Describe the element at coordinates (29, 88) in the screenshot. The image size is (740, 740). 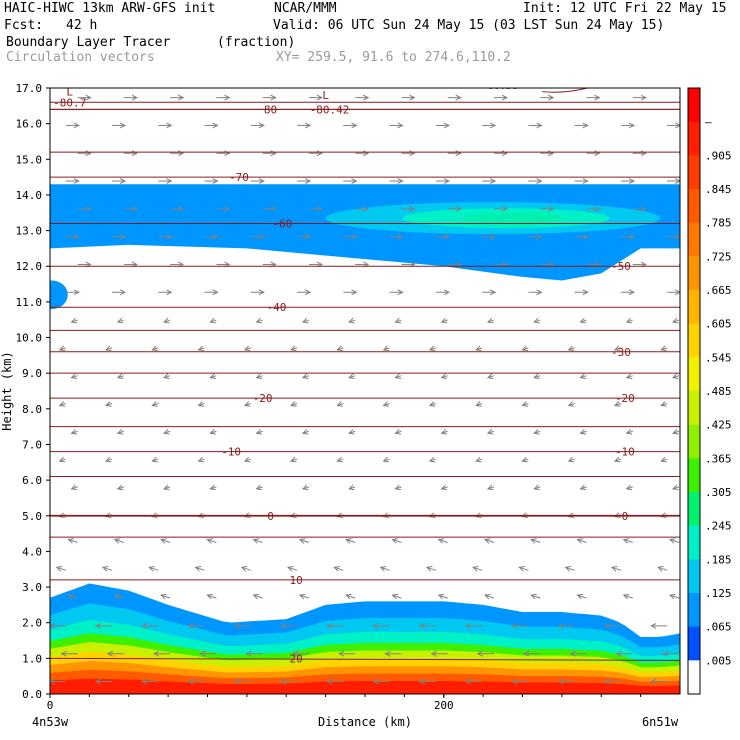
I see `y-tick-label: 17.0` at that location.